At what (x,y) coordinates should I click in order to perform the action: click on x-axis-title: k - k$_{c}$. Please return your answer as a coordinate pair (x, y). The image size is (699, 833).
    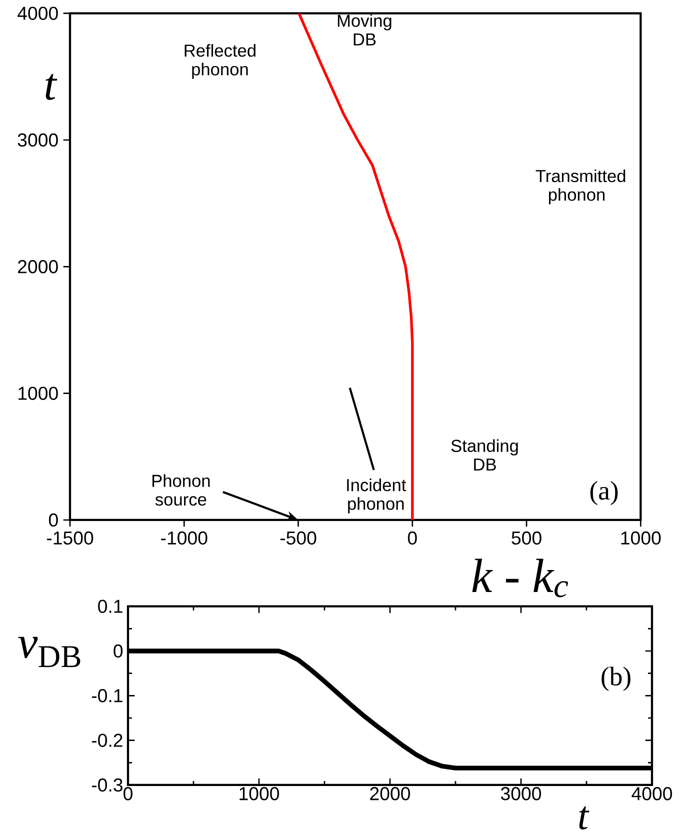
    Looking at the image, I should click on (520, 578).